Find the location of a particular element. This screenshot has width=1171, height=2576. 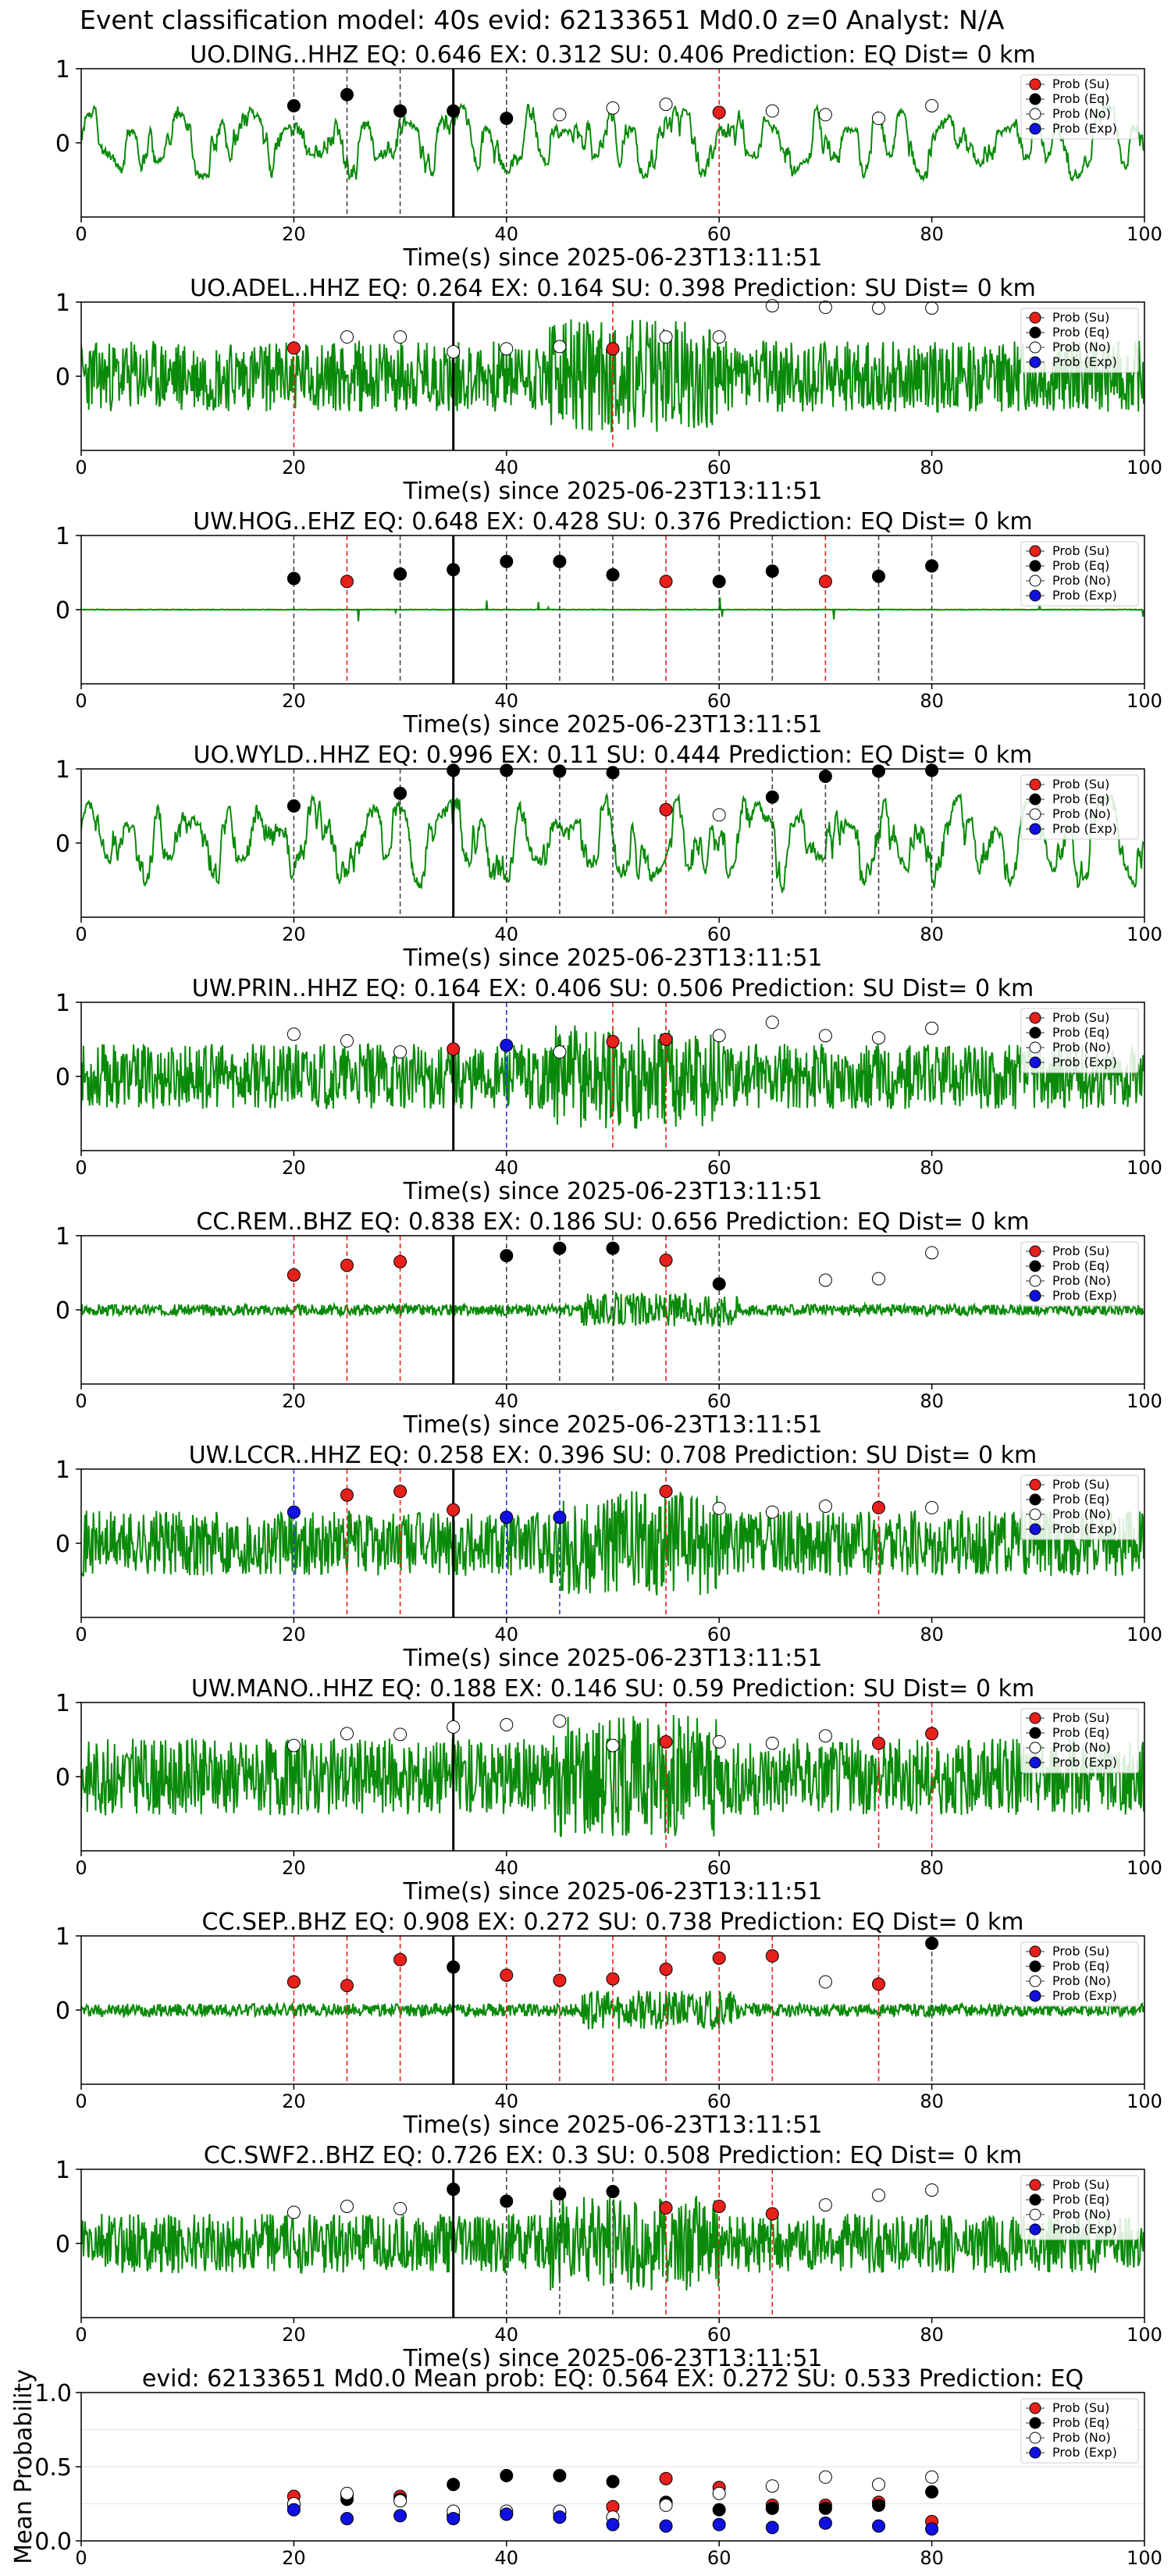

xtick-label: 100 is located at coordinates (1144, 234).